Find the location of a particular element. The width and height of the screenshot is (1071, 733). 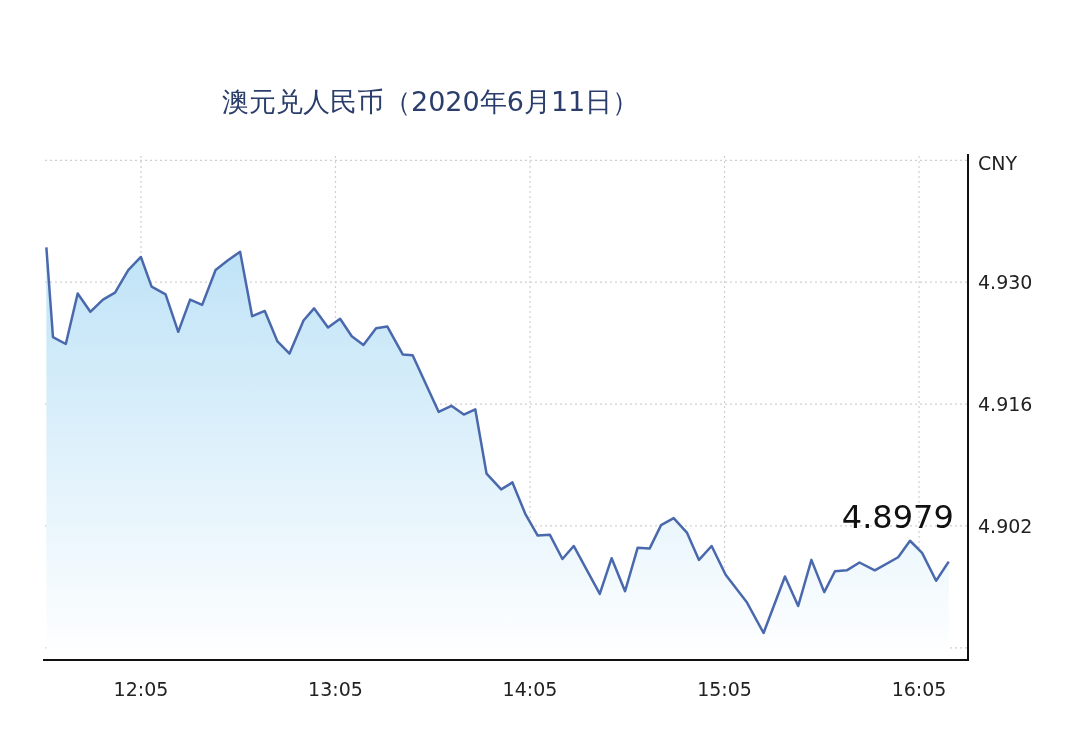

y-axis-title: CNY is located at coordinates (998, 163).